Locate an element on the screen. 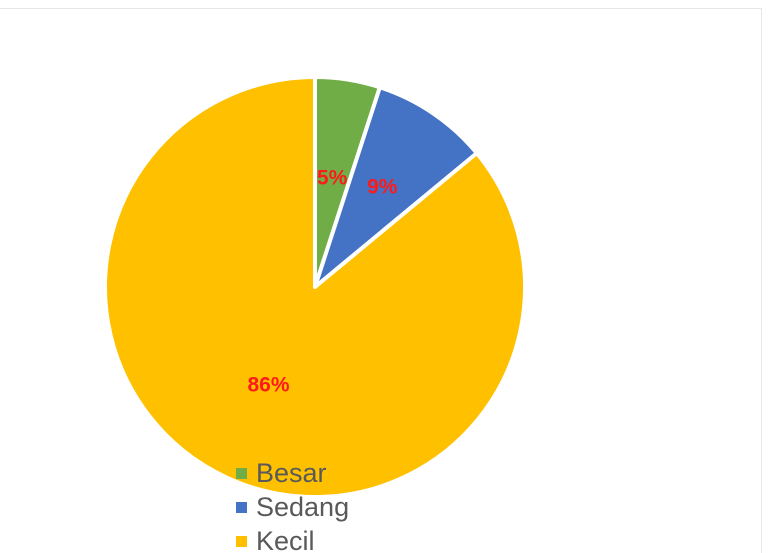 The height and width of the screenshot is (553, 769). legend-label-sedang: Sedang is located at coordinates (303, 507).